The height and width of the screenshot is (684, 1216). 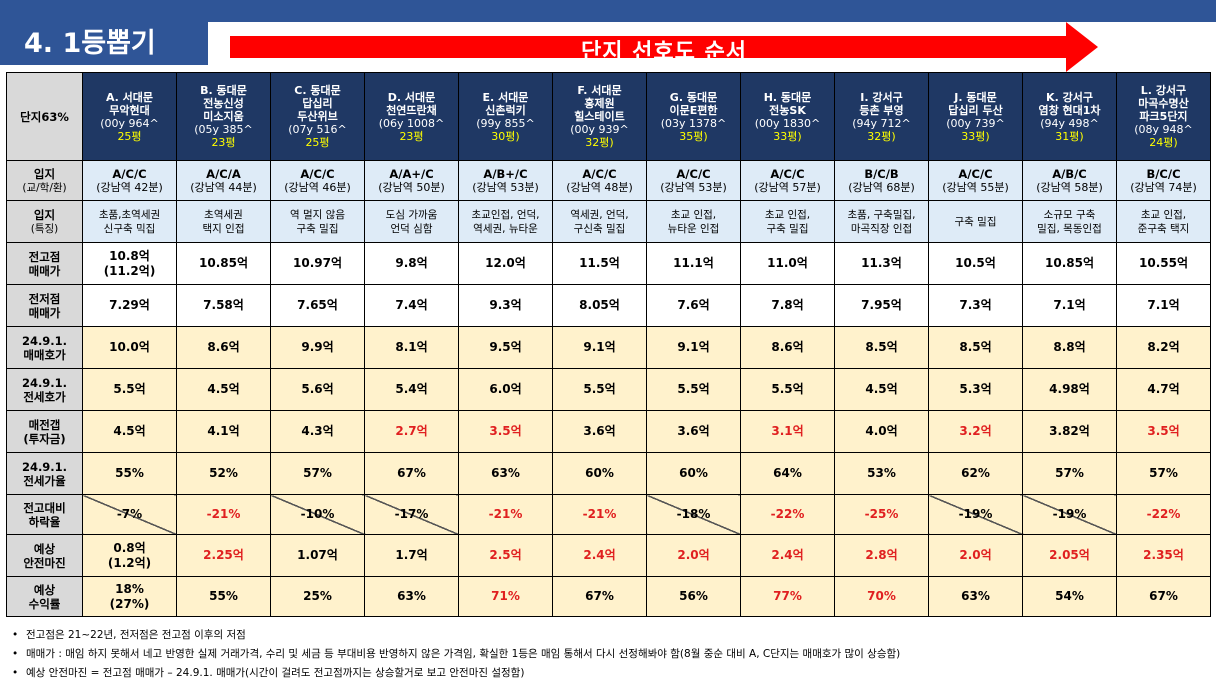 What do you see at coordinates (129, 221) in the screenshot?
I see `cell-feature: 초품,초역세권 신구축 믹집` at bounding box center [129, 221].